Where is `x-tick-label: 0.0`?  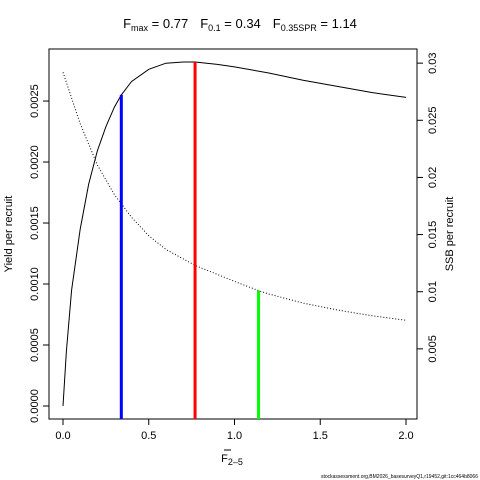
x-tick-label: 0.0 is located at coordinates (62, 436).